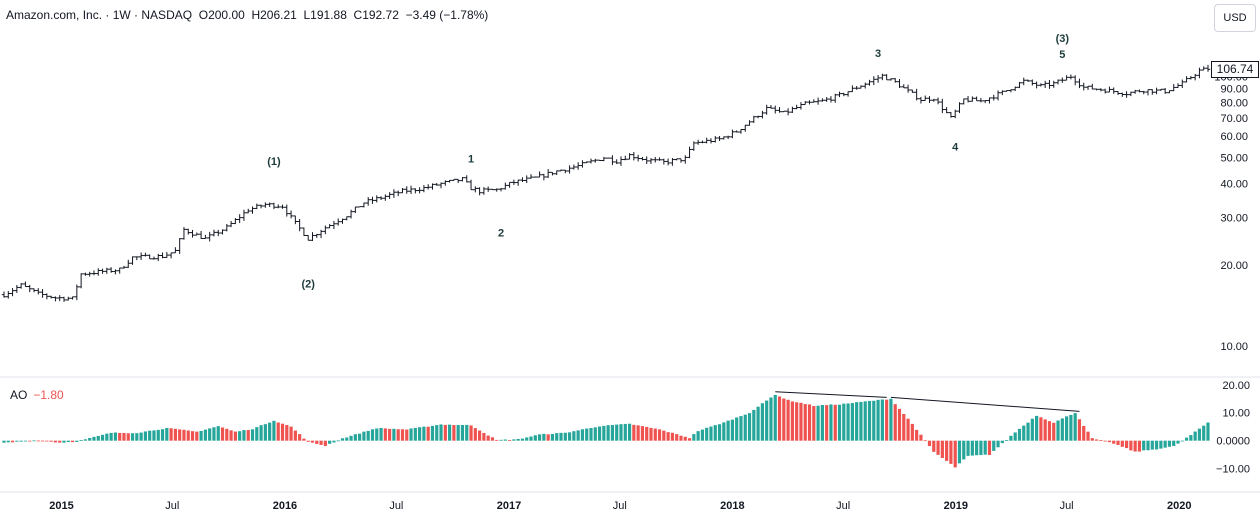 The height and width of the screenshot is (515, 1260). I want to click on wave-label: (2), so click(308, 284).